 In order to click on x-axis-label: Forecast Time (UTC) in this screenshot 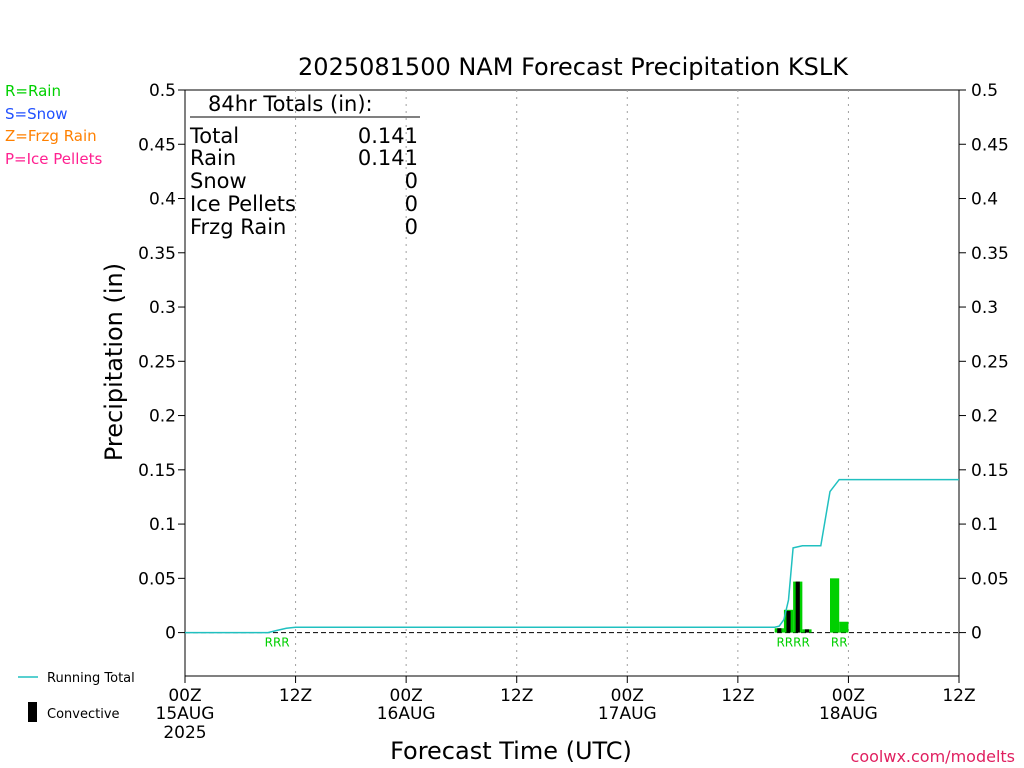, I will do `click(511, 751)`.